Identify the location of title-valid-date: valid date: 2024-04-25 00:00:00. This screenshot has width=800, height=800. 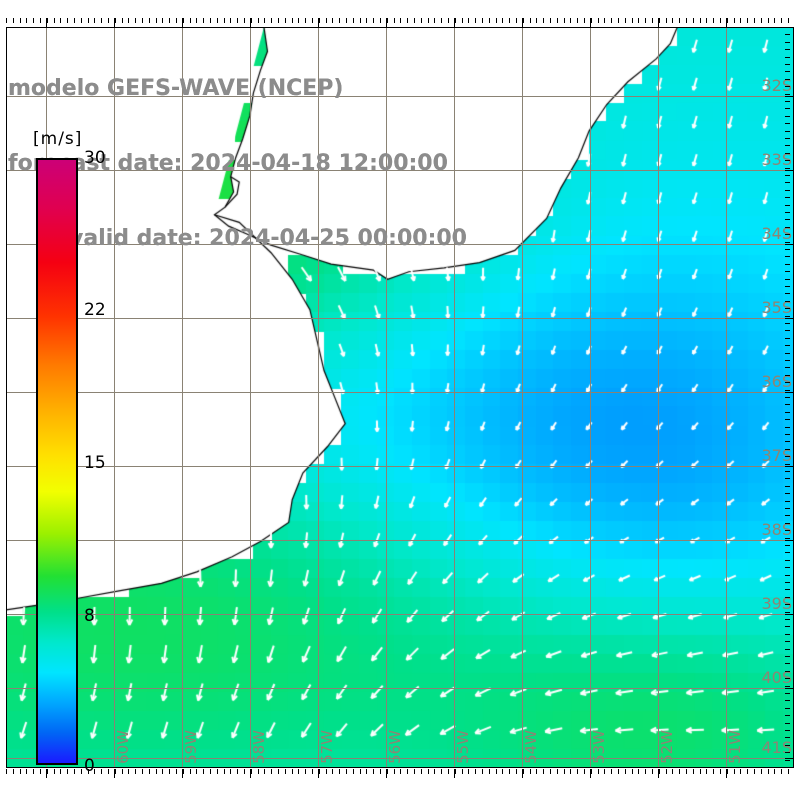
(268, 238).